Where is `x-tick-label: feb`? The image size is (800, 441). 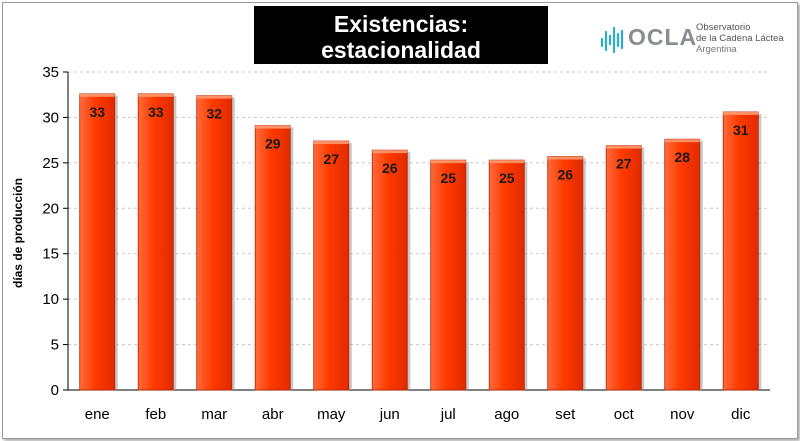
x-tick-label: feb is located at coordinates (155, 414).